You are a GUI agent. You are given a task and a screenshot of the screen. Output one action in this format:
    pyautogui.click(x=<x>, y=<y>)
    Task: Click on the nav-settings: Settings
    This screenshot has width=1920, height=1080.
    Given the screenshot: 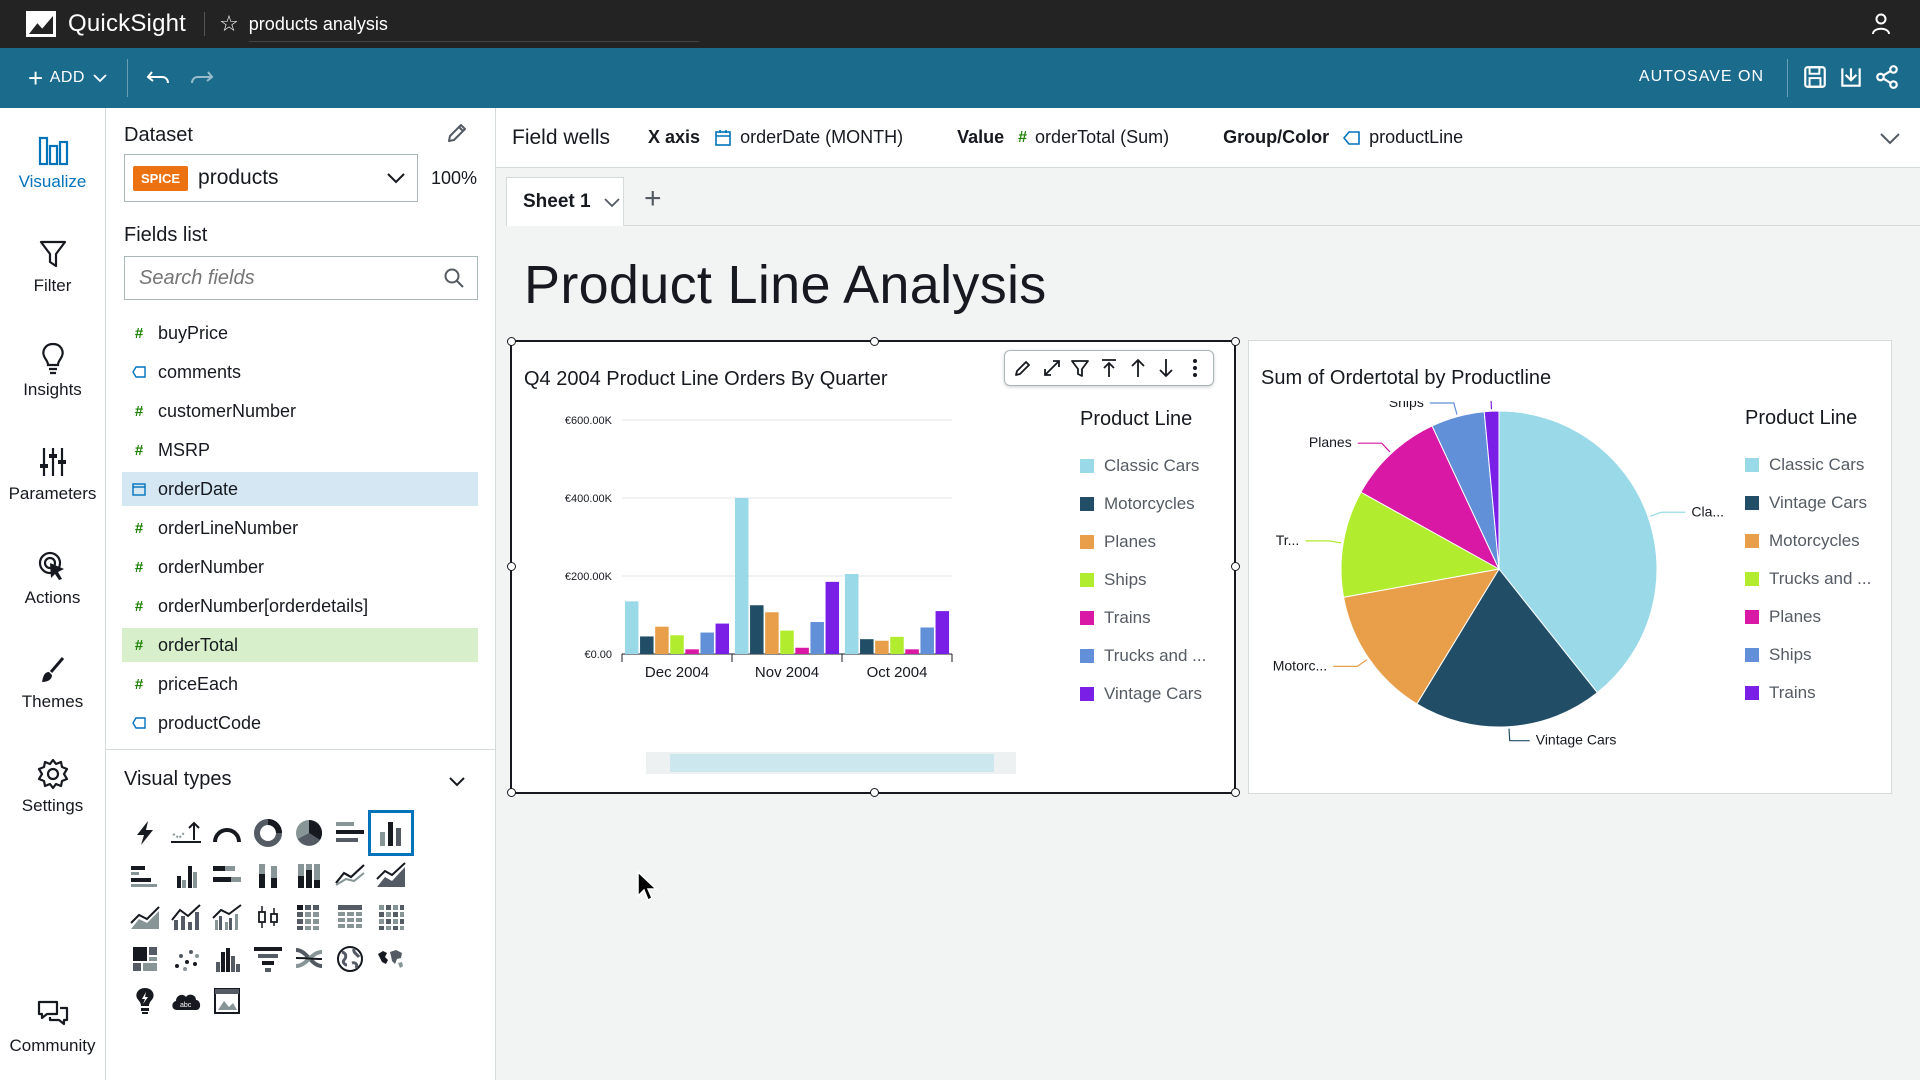 What is the action you would take?
    pyautogui.click(x=52, y=785)
    